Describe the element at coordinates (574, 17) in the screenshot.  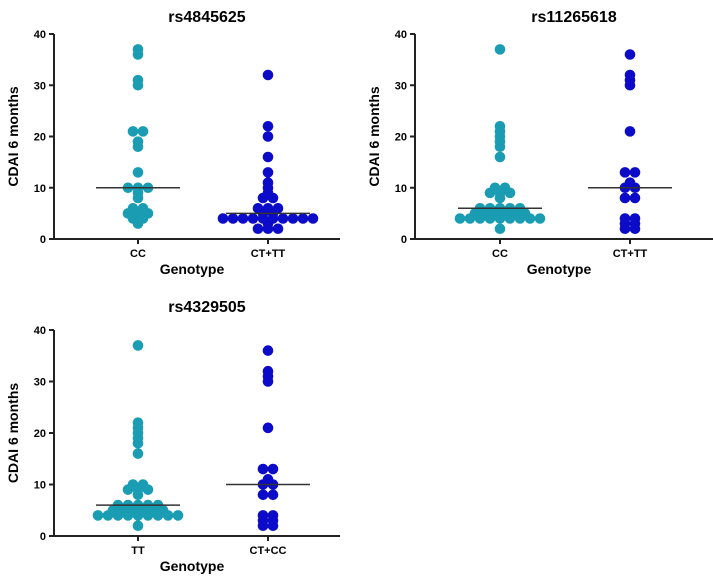
I see `chart-title: rs11265618` at that location.